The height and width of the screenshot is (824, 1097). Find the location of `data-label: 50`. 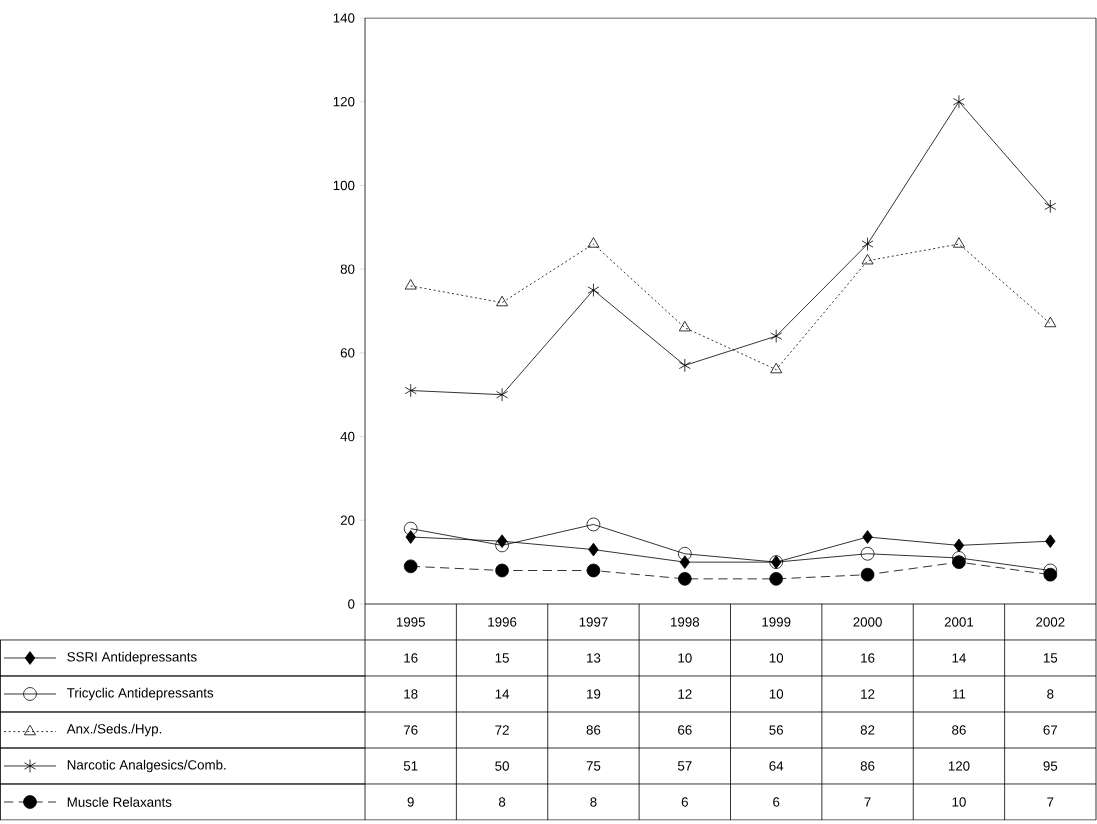

data-label: 50 is located at coordinates (502, 766).